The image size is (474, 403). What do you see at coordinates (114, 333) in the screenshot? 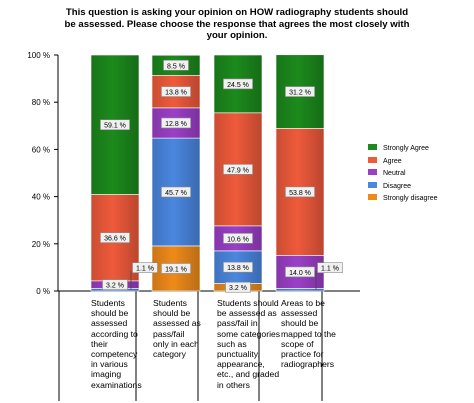
I see `category-label-line: according to` at bounding box center [114, 333].